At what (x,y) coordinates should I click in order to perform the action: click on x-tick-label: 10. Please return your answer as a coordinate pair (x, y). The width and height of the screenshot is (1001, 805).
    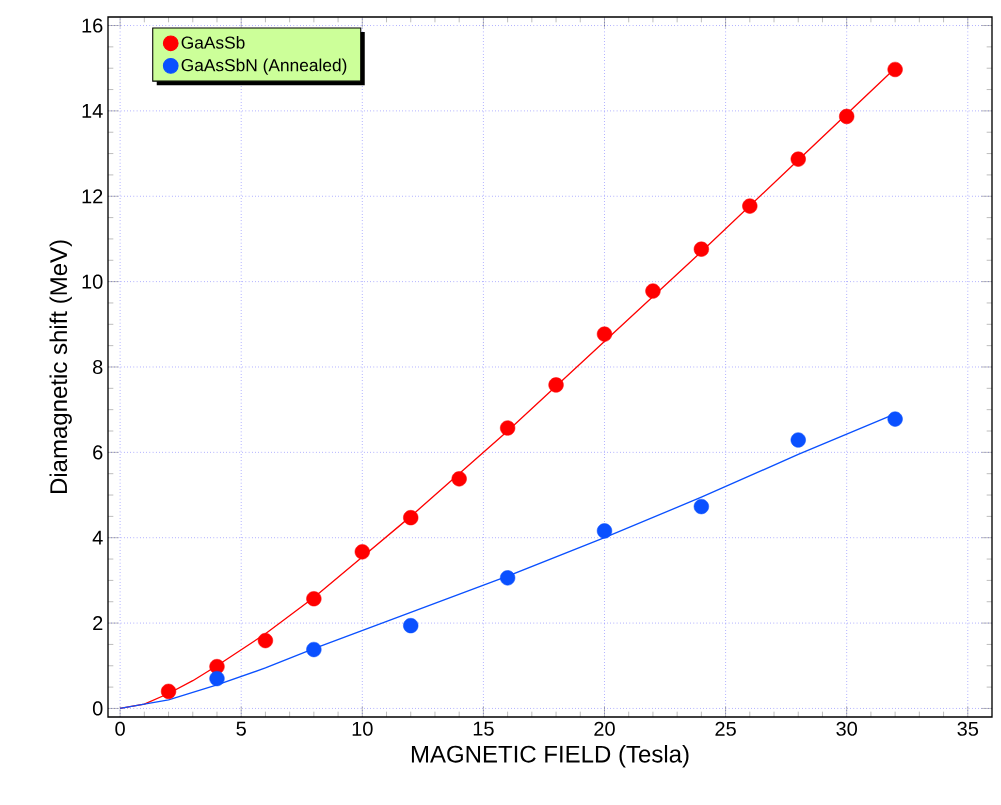
    Looking at the image, I should click on (362, 728).